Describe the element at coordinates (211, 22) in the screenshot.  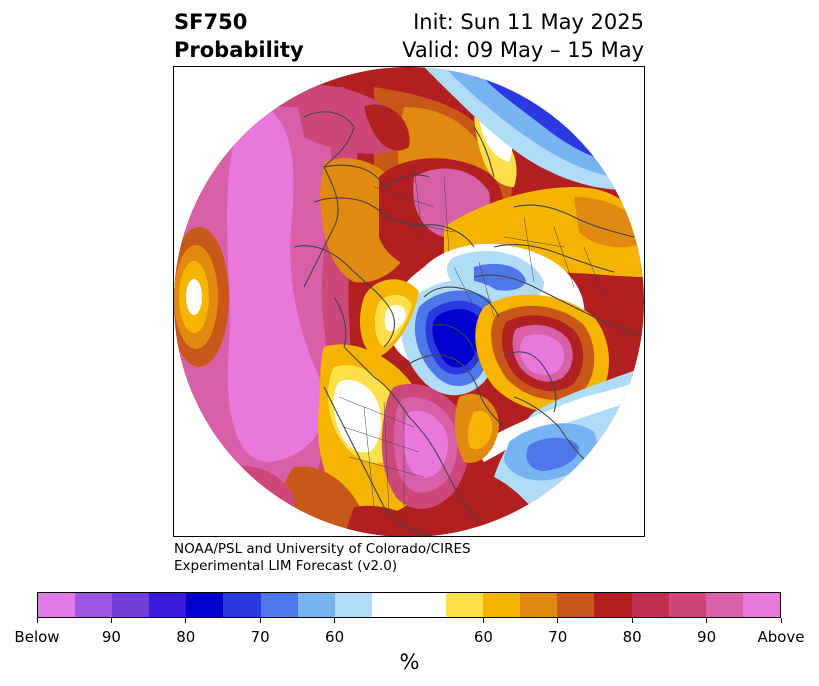
I see `title-variable: SF750` at that location.